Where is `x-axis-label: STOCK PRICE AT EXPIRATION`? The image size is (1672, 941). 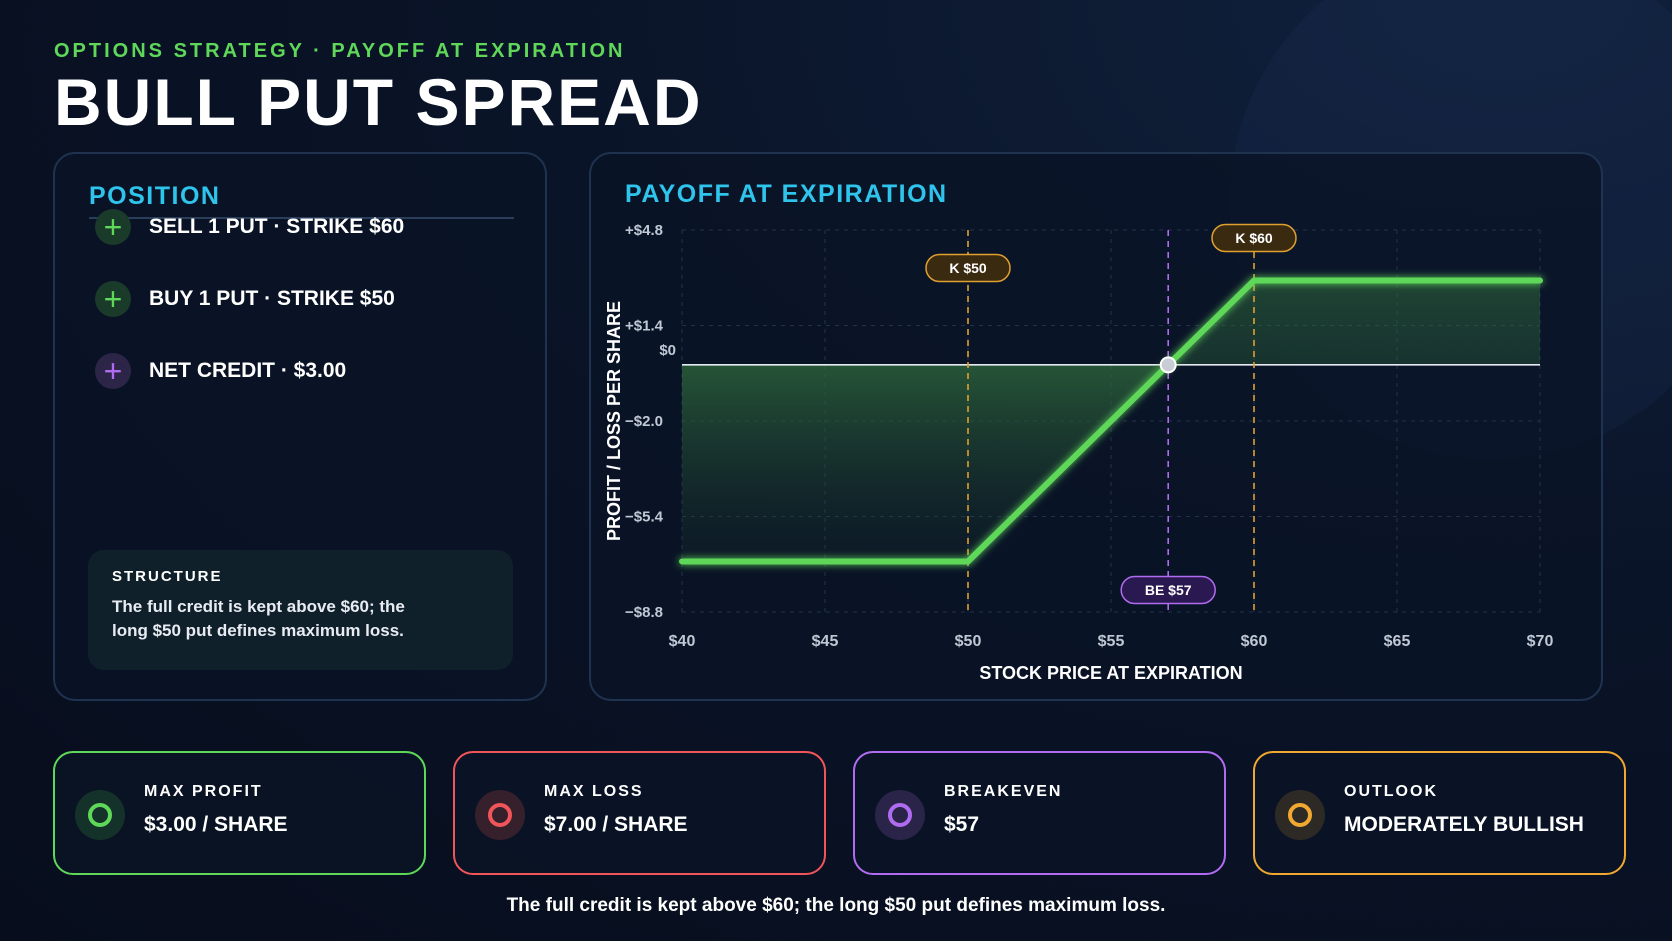 x-axis-label: STOCK PRICE AT EXPIRATION is located at coordinates (1110, 673).